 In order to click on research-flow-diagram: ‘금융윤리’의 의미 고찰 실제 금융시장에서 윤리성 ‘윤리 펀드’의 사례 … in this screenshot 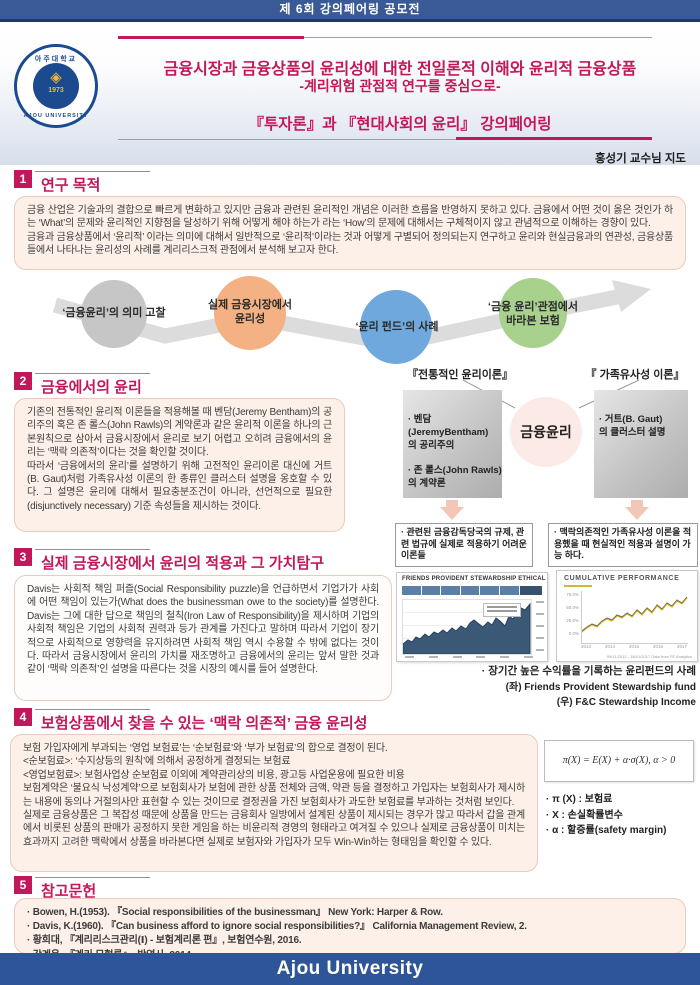, I will do `click(350, 320)`.